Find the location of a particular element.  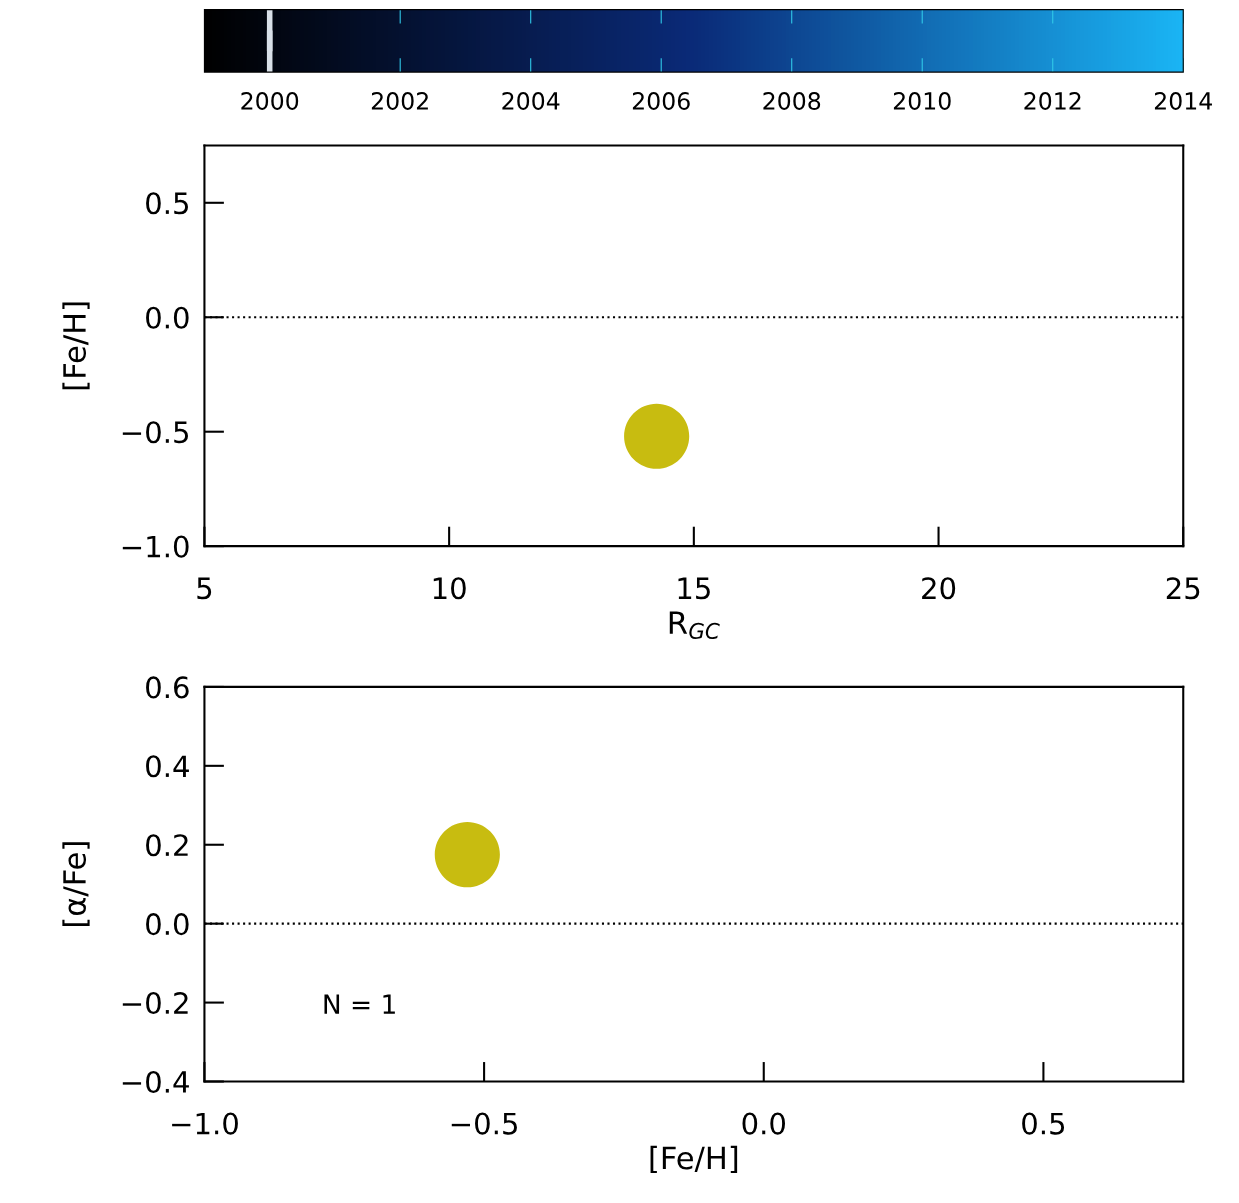

x-tick-label: 10 is located at coordinates (449, 588).